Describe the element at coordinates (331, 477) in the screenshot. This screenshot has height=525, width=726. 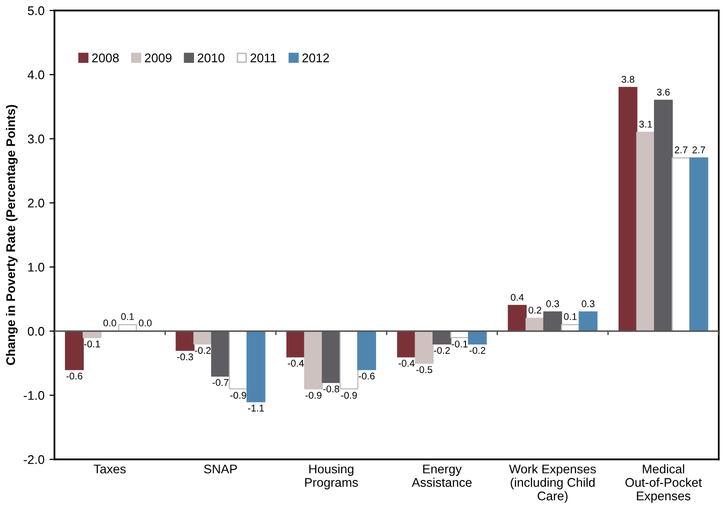
I see `x-tick-label: Housing Programs` at that location.